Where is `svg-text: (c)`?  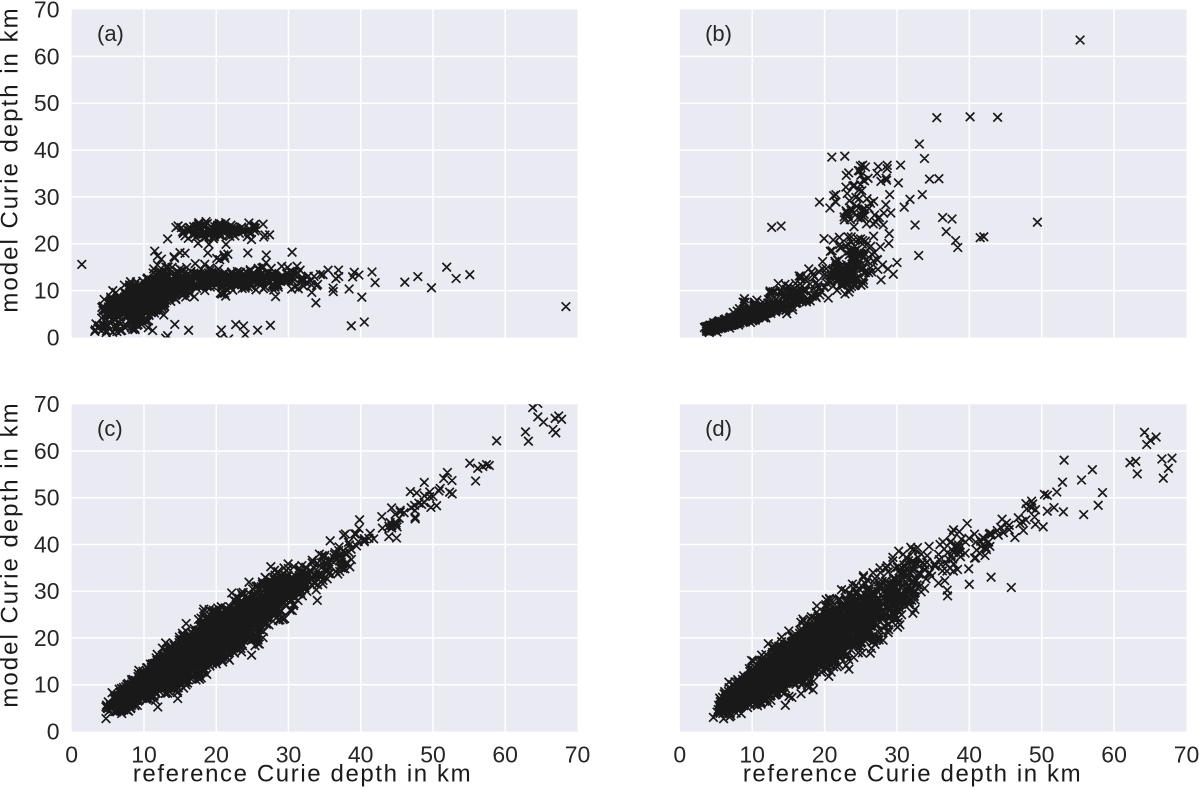
svg-text: (c) is located at coordinates (110, 428).